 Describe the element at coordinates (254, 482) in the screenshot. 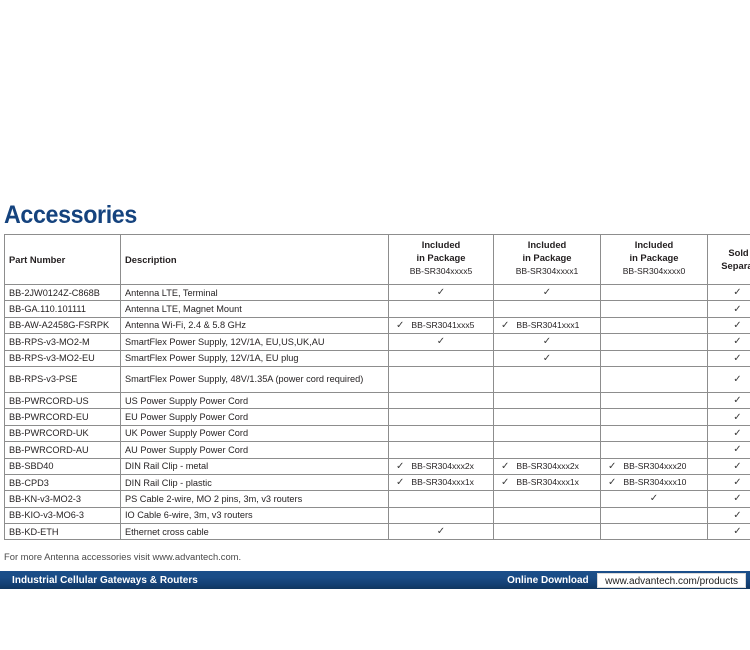

I see `cell-description: DIN Rail Clip - plastic` at that location.